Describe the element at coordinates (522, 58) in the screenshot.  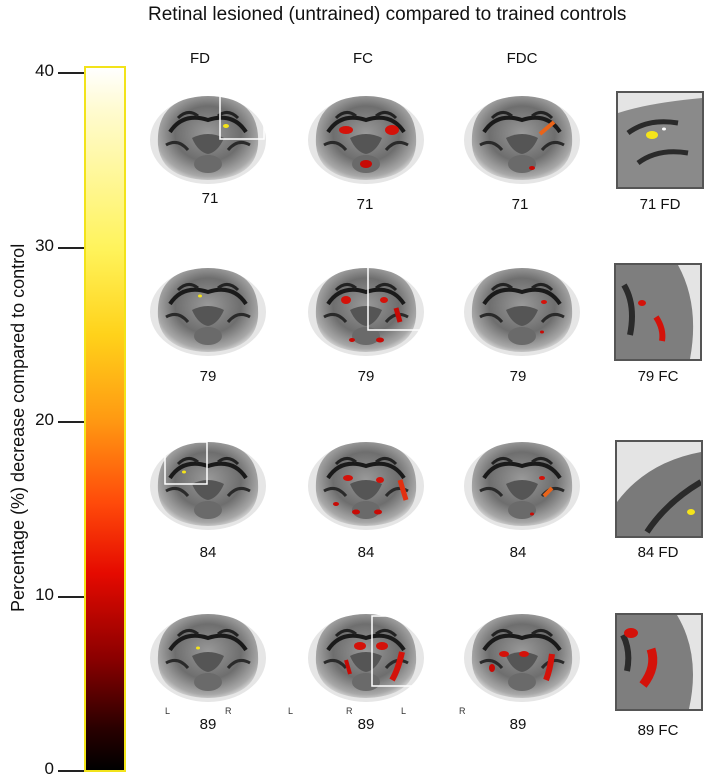
I see `column-header-fdc: FDC` at that location.